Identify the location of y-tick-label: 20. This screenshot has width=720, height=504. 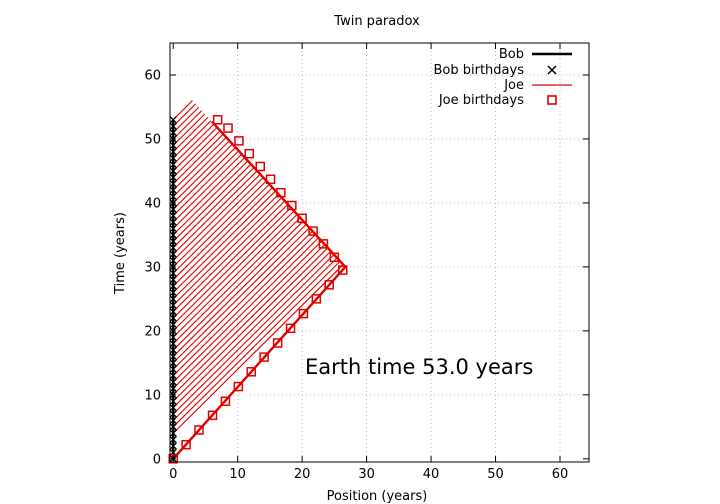
(152, 331).